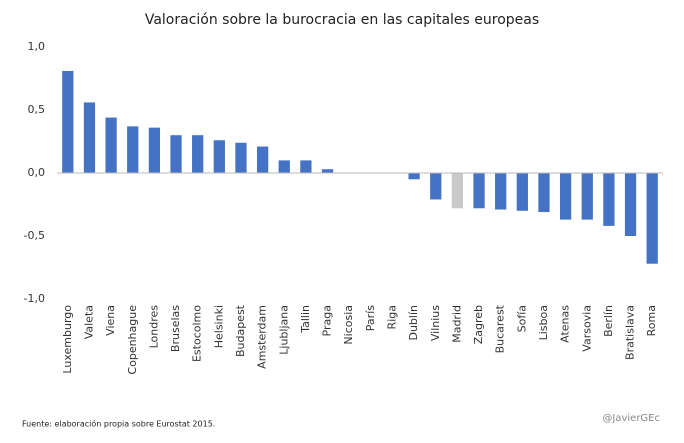 The height and width of the screenshot is (443, 684). I want to click on y-tick-label: 1,0, so click(37, 46).